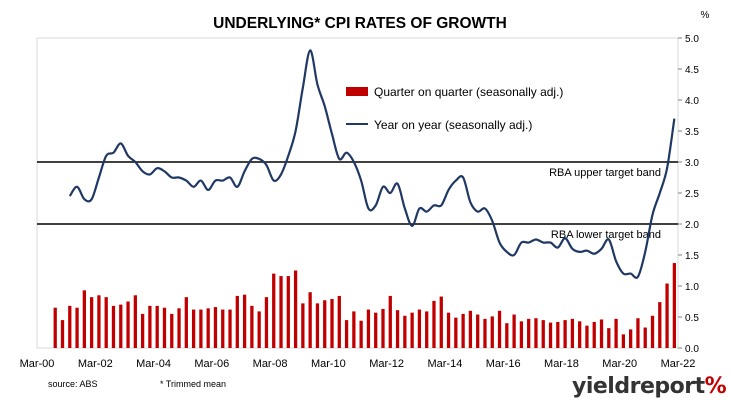  I want to click on x-tick-label: Mar-20, so click(619, 364).